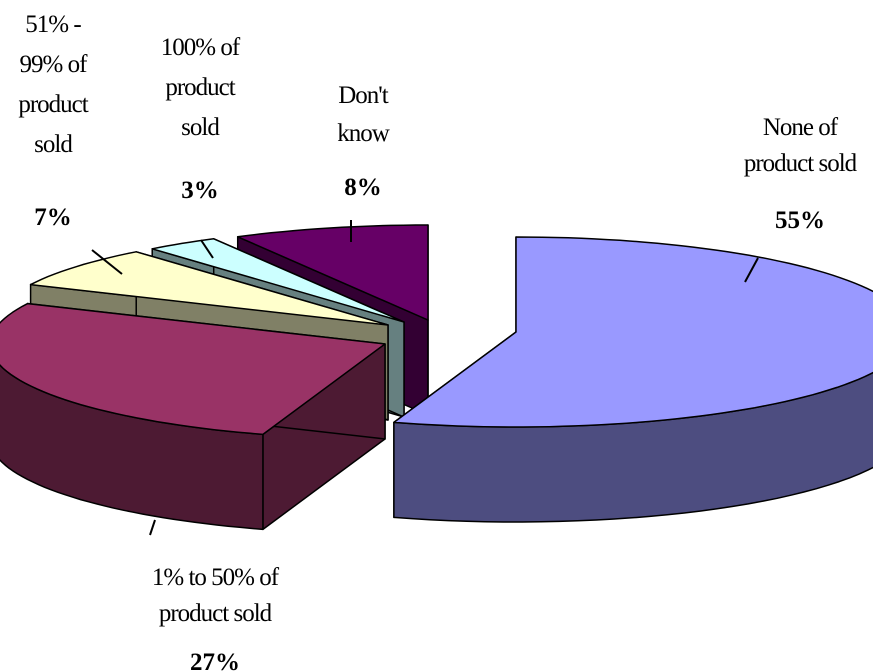 Image resolution: width=873 pixels, height=671 pixels. What do you see at coordinates (800, 220) in the screenshot?
I see `slice-value-label: 55%` at bounding box center [800, 220].